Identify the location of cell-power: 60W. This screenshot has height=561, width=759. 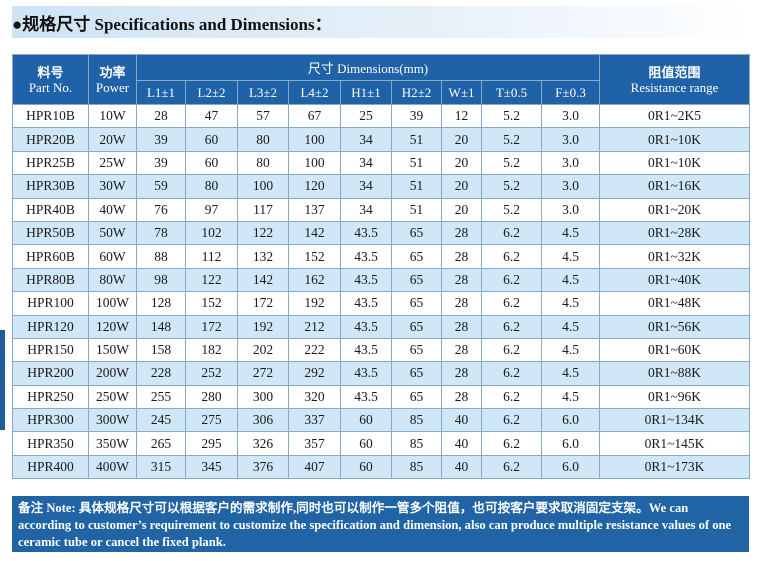
(112, 256).